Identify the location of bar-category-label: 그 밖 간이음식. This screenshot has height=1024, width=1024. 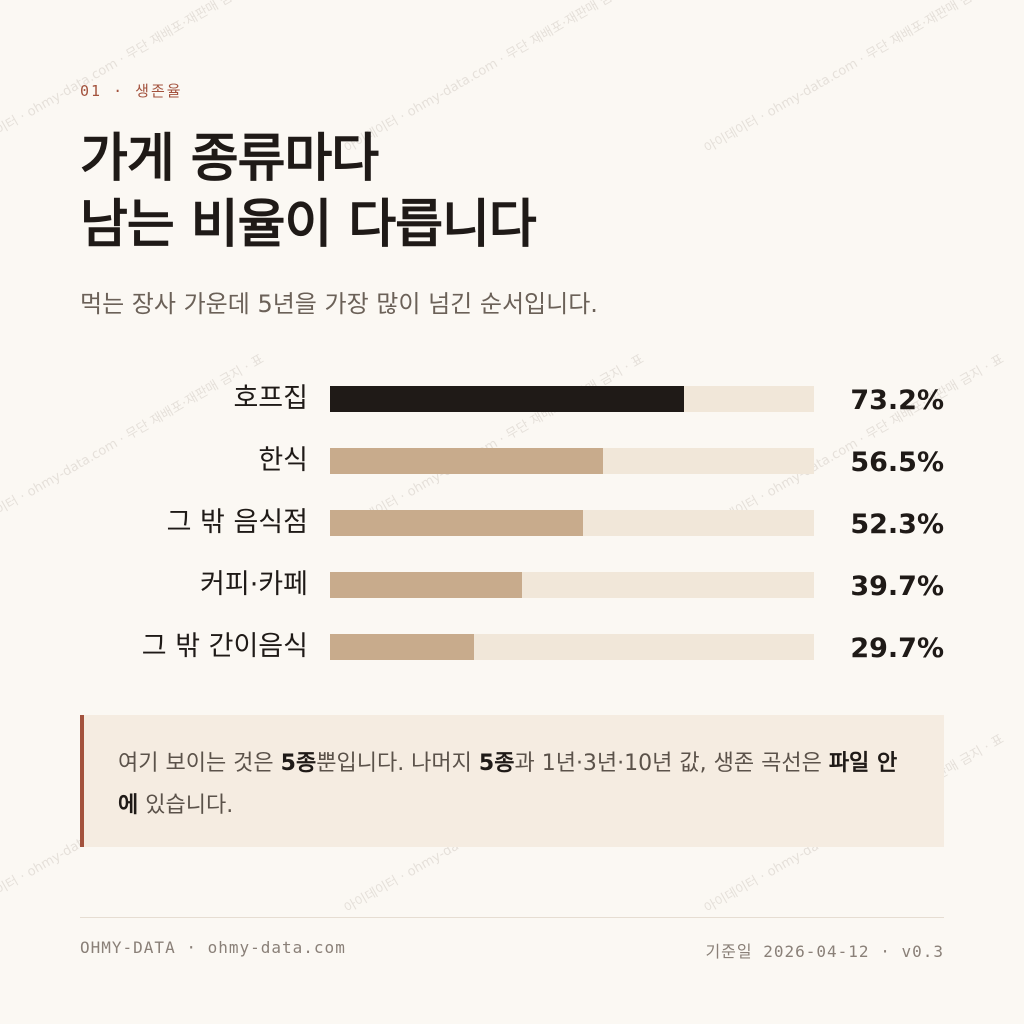
(224, 646).